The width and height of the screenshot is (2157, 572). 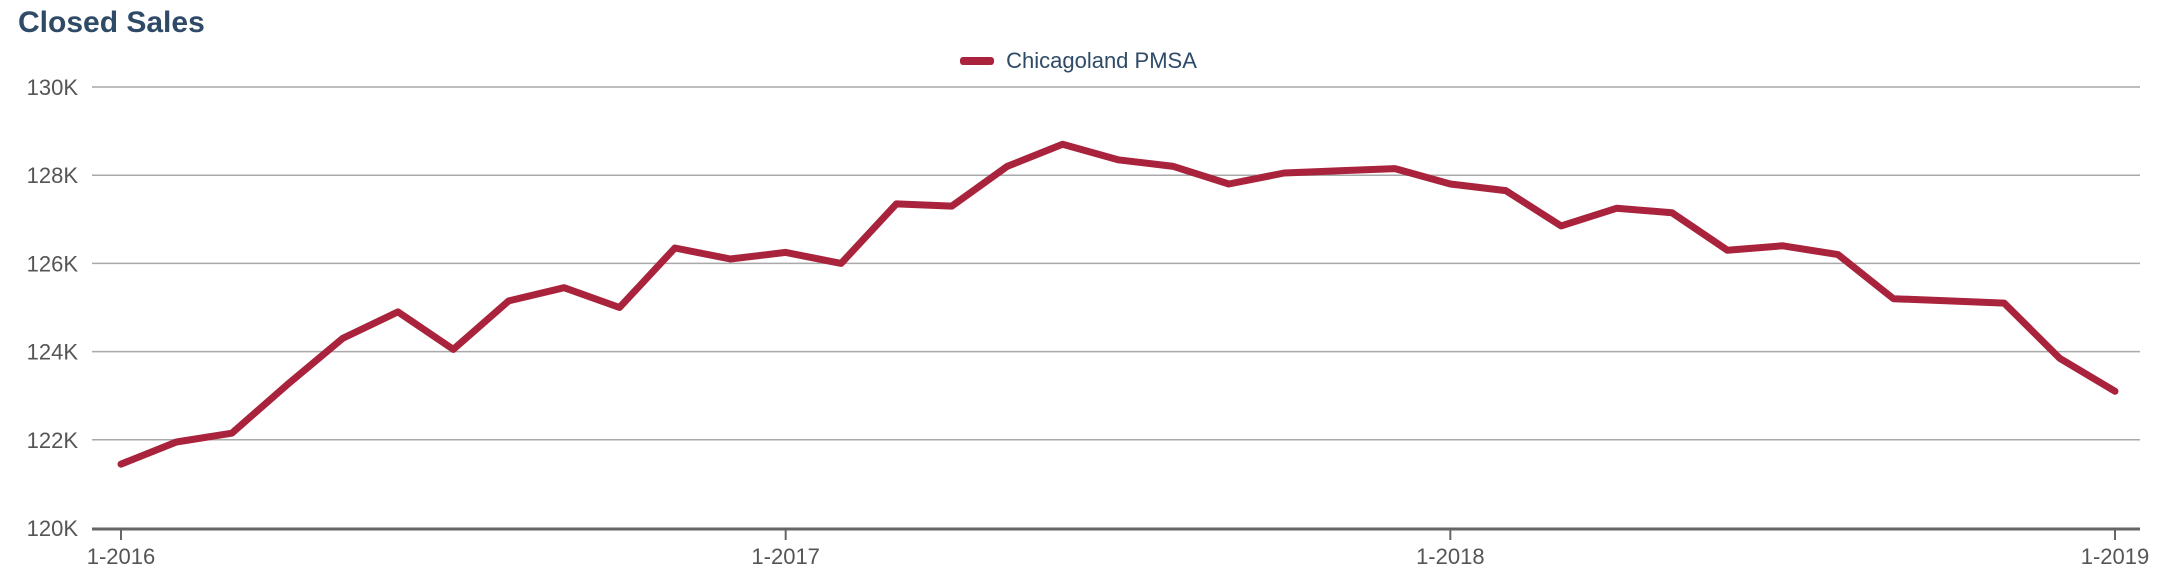 What do you see at coordinates (53, 175) in the screenshot?
I see `y-tick-label: 128K` at bounding box center [53, 175].